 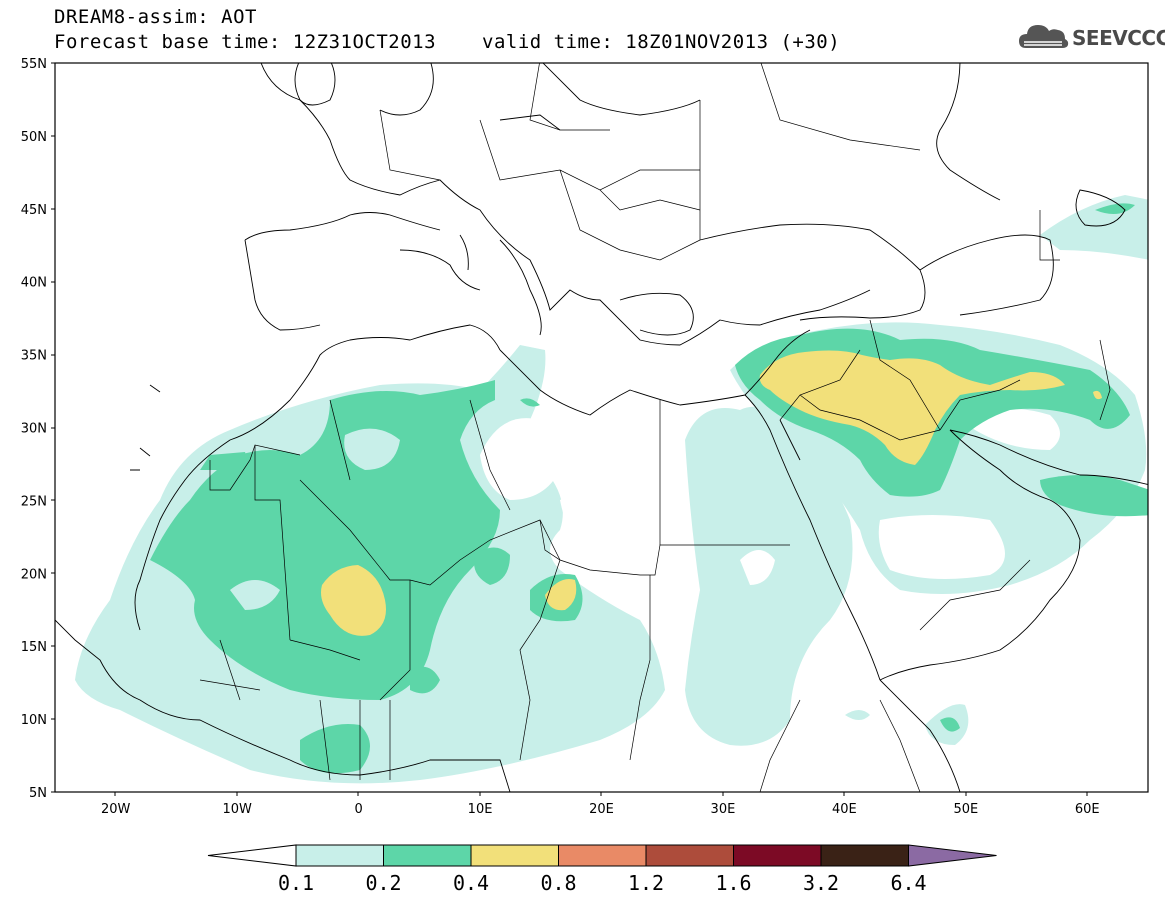 What do you see at coordinates (252, 855) in the screenshot?
I see `colorbar-under-triangle` at bounding box center [252, 855].